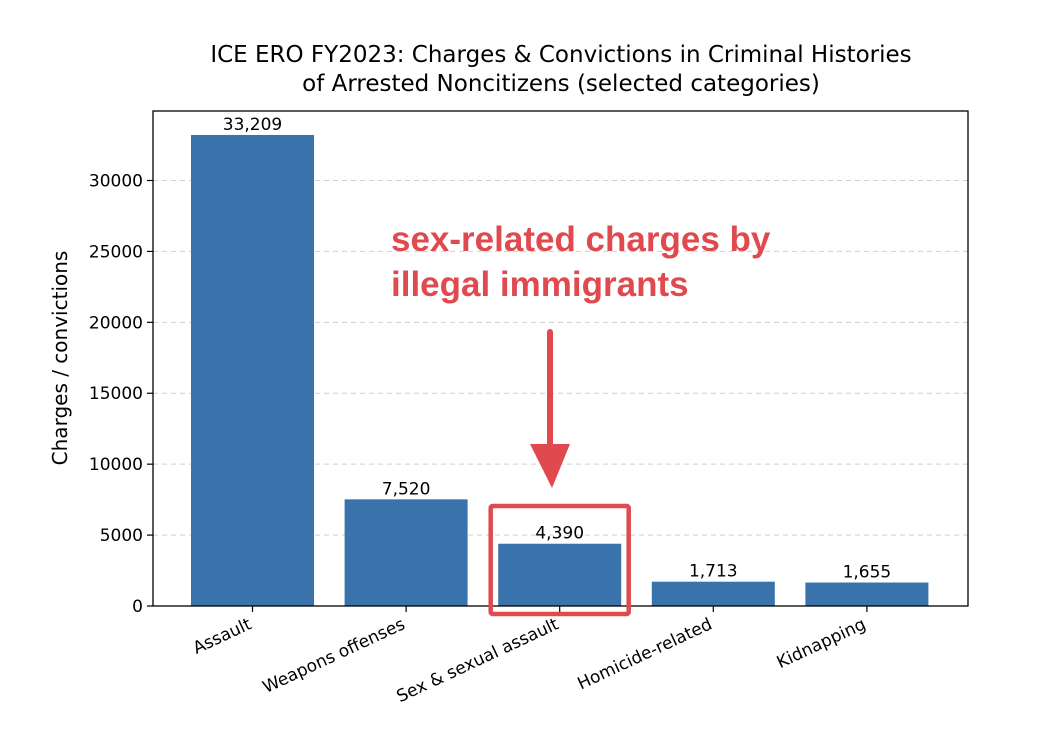 The image size is (1048, 752). What do you see at coordinates (121, 536) in the screenshot?
I see `y-tick-label: 5000` at bounding box center [121, 536].